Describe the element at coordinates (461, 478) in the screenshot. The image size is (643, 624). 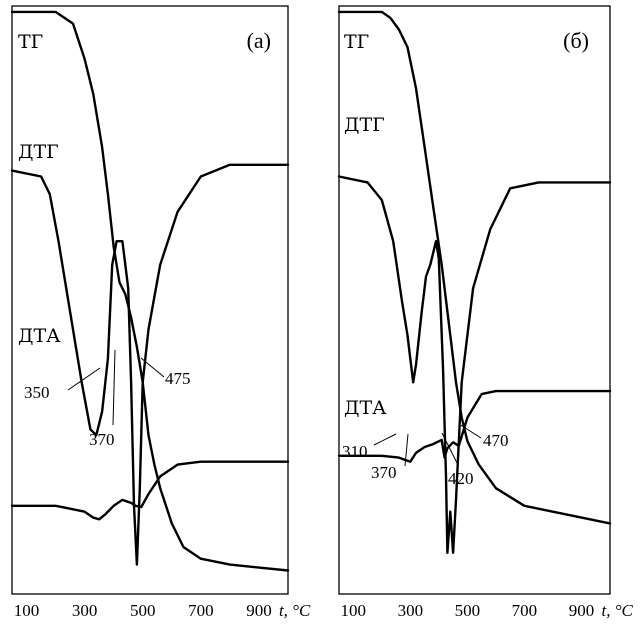
I see `annotation-label: 420` at that location.